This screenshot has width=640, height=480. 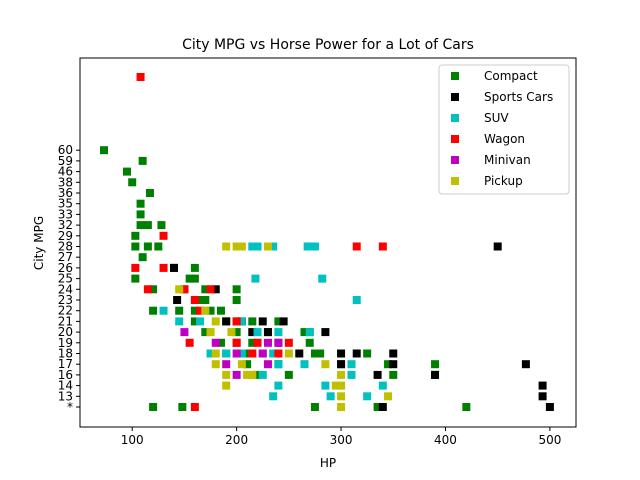 I want to click on legend-marker-compact, so click(x=455, y=76).